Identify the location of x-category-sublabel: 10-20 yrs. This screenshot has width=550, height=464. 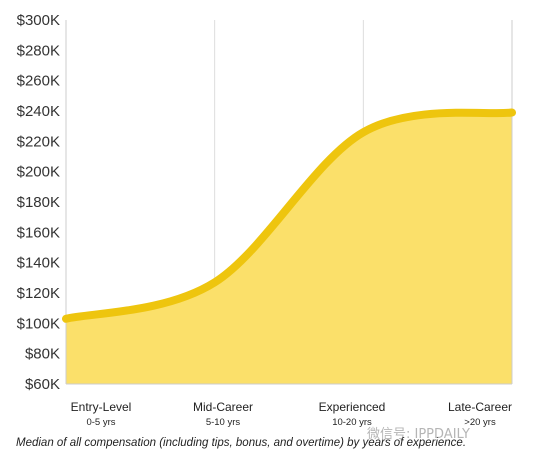
(352, 422).